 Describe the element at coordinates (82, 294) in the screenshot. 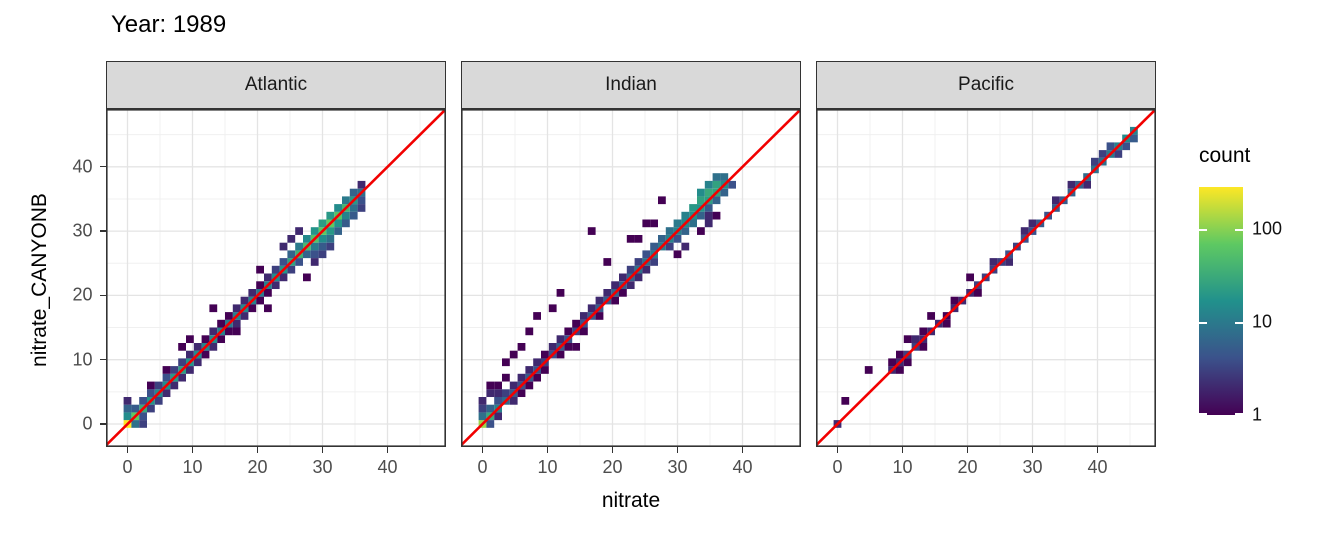

I see `y-tick-label: 20` at that location.